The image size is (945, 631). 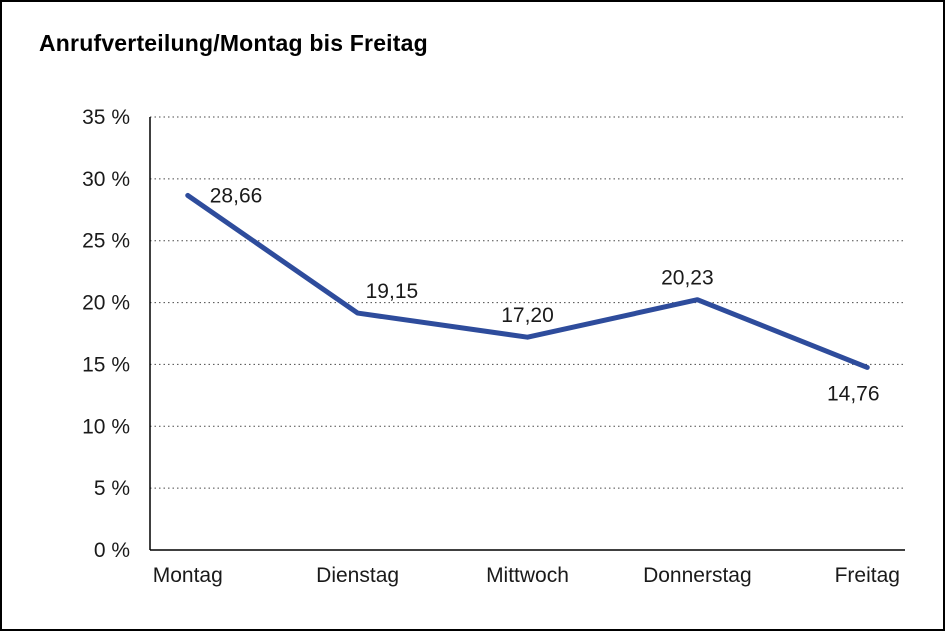 I want to click on x-axis-tick-label: Freitag, so click(x=867, y=575).